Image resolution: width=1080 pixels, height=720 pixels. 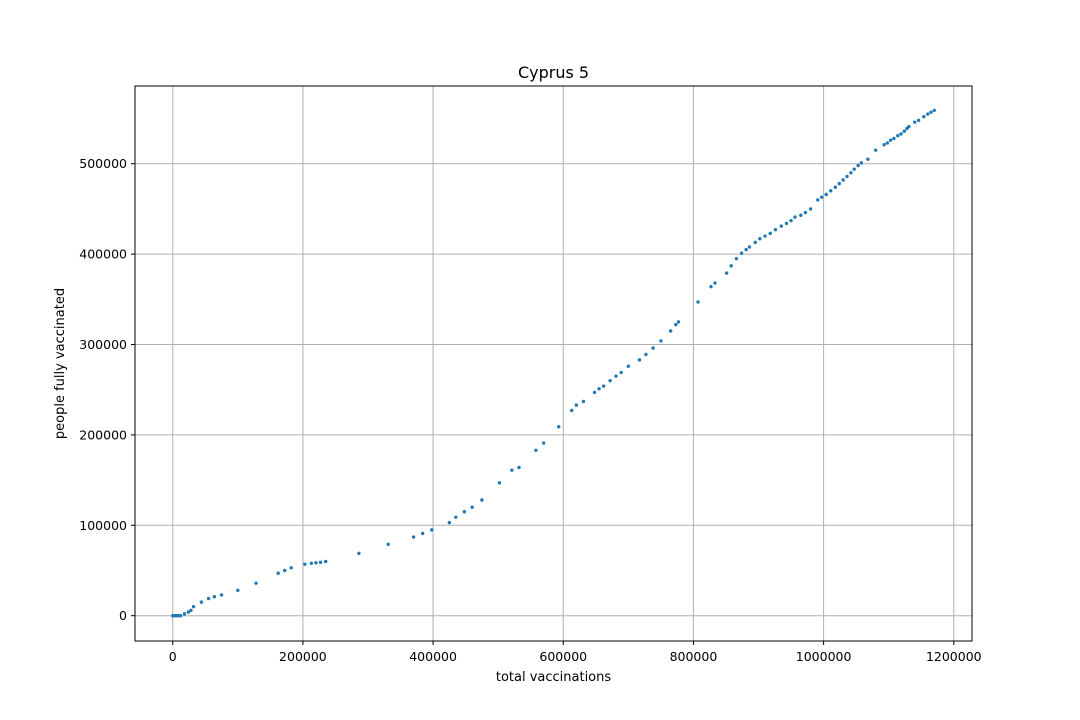 I want to click on y-axis-label: people fully vaccinated, so click(x=60, y=363).